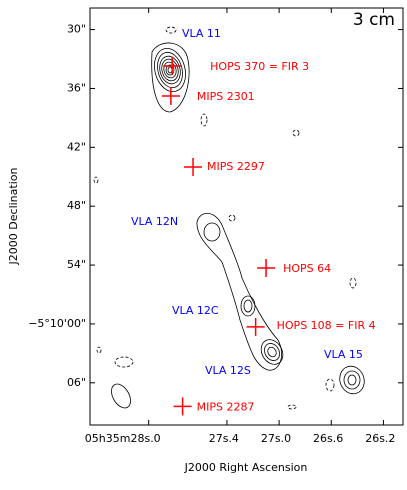 The image size is (407, 490). Describe the element at coordinates (76, 382) in the screenshot. I see `y-tick-label: 06"` at that location.